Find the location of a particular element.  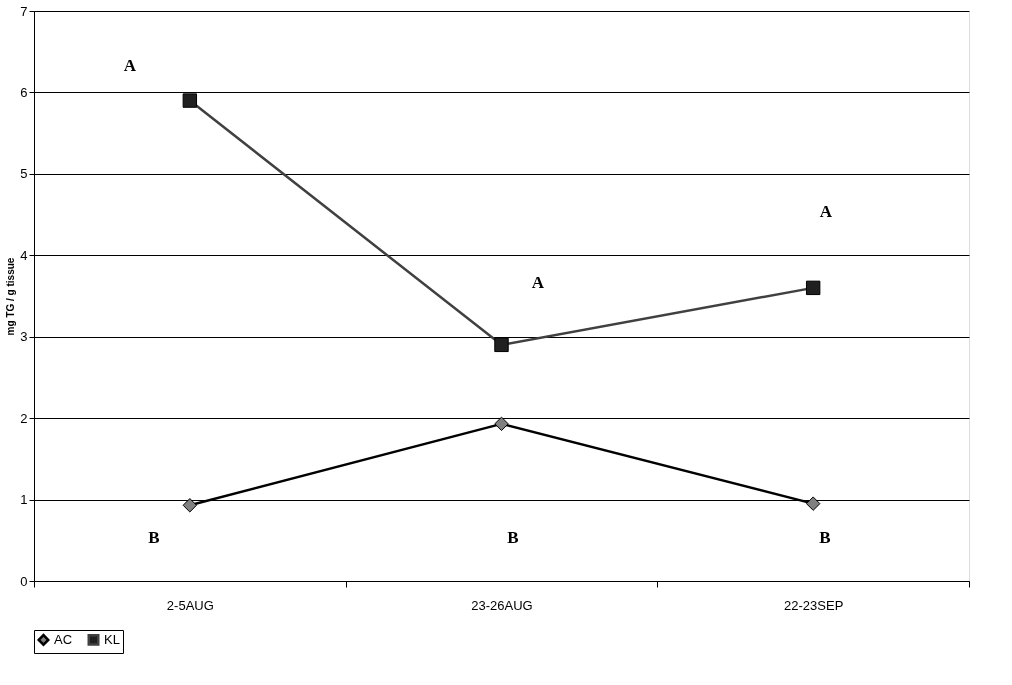

y-axis-title: mg TG / g tissue is located at coordinates (11, 296).